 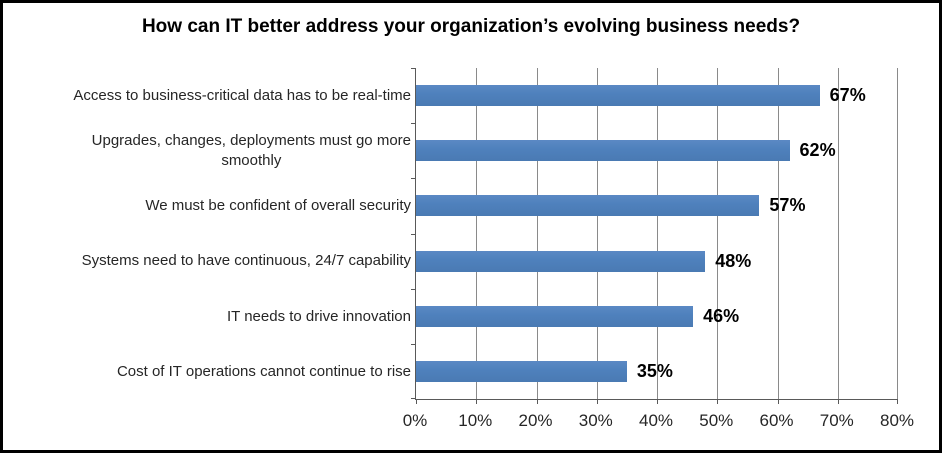 I want to click on x-tick-label: 30%, so click(x=595, y=420).